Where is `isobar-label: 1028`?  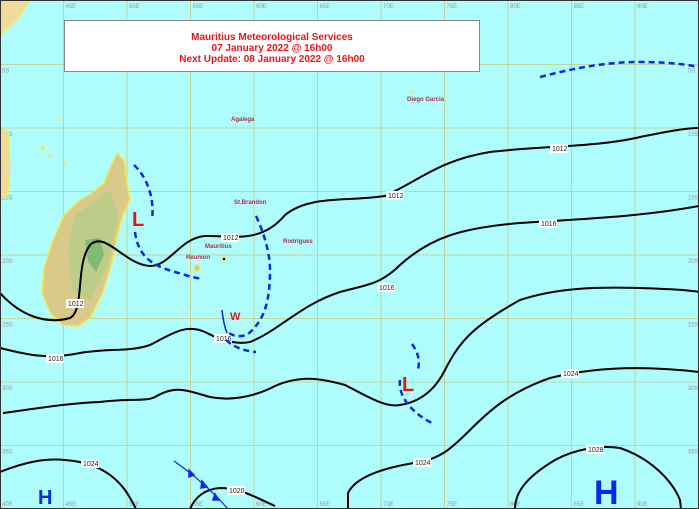
isobar-label: 1028 is located at coordinates (595, 449).